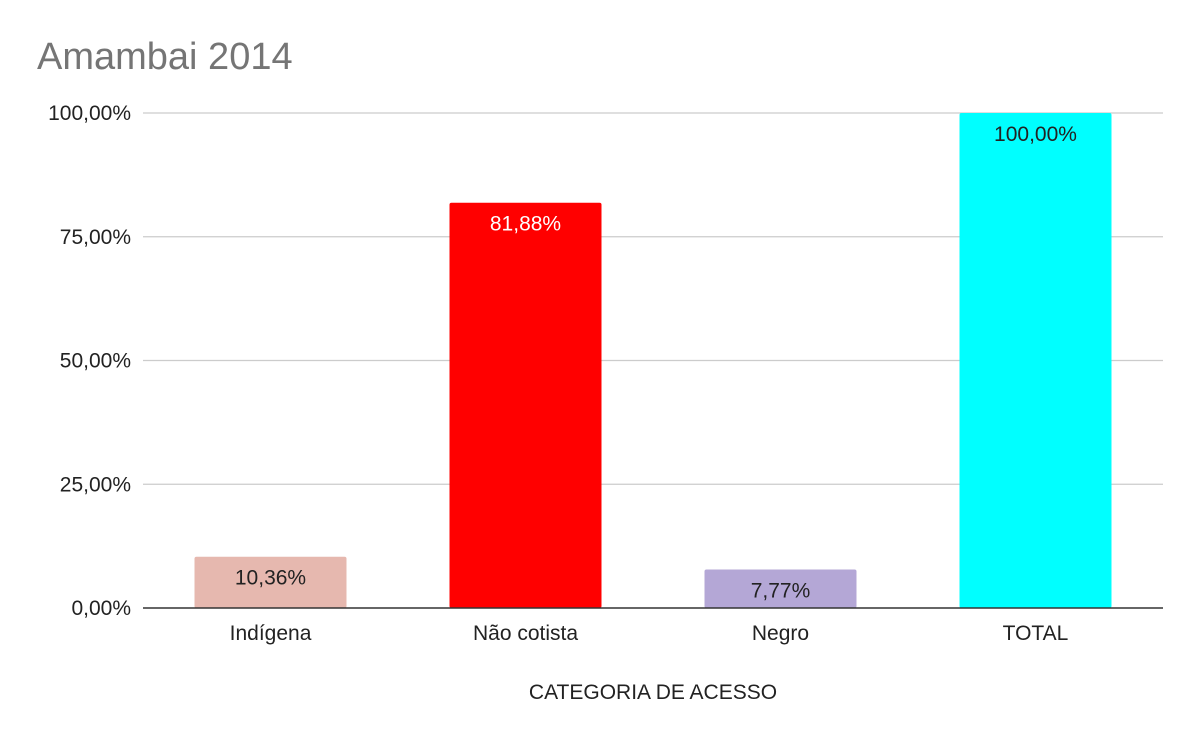  I want to click on data-label: 81,88%, so click(525, 224).